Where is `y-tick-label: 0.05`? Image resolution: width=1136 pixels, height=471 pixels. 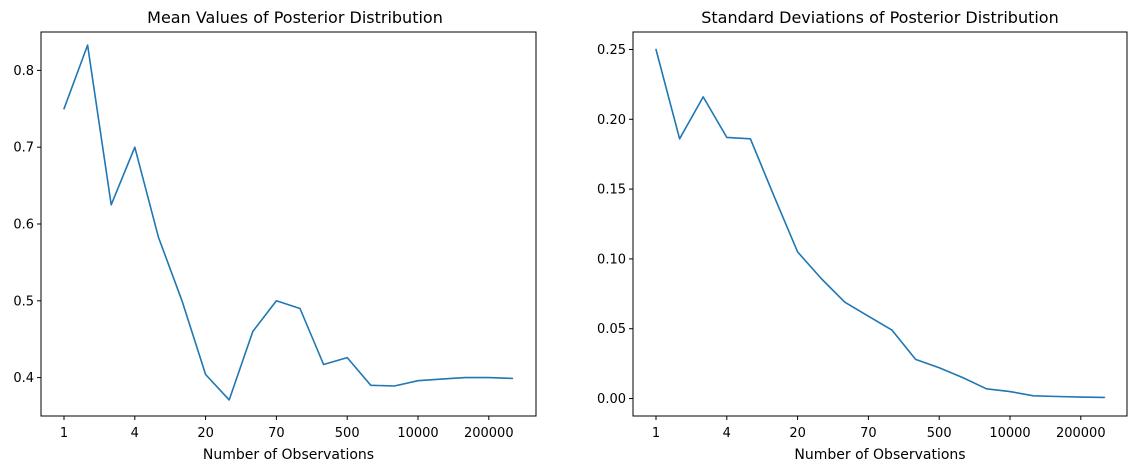 y-tick-label: 0.05 is located at coordinates (611, 329).